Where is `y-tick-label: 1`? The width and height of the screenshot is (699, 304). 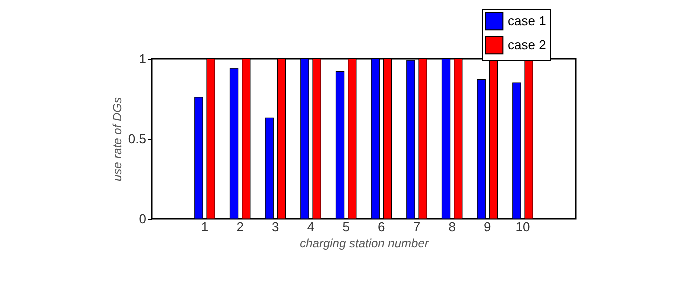
y-tick-label: 1 is located at coordinates (142, 59).